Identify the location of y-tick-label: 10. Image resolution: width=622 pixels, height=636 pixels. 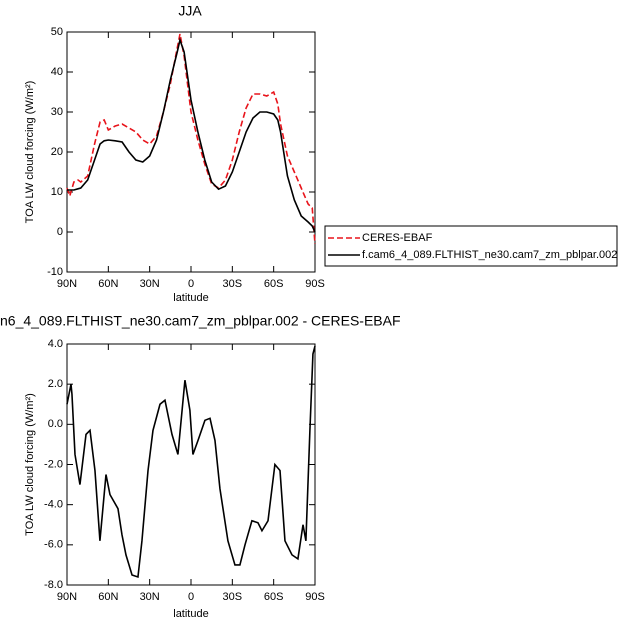
(57, 192).